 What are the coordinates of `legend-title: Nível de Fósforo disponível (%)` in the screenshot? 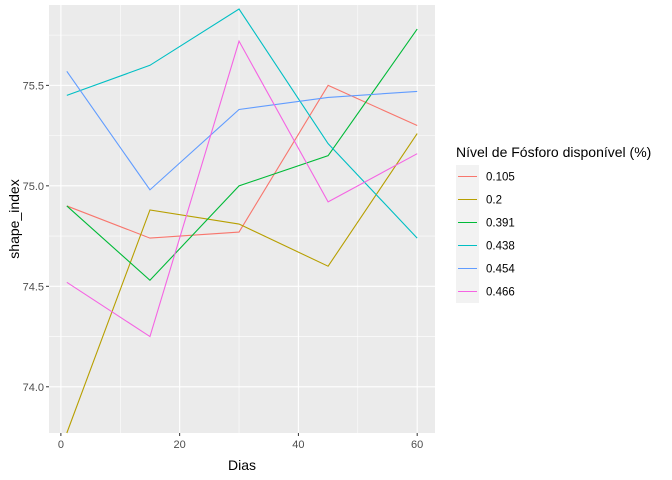 It's located at (553, 152).